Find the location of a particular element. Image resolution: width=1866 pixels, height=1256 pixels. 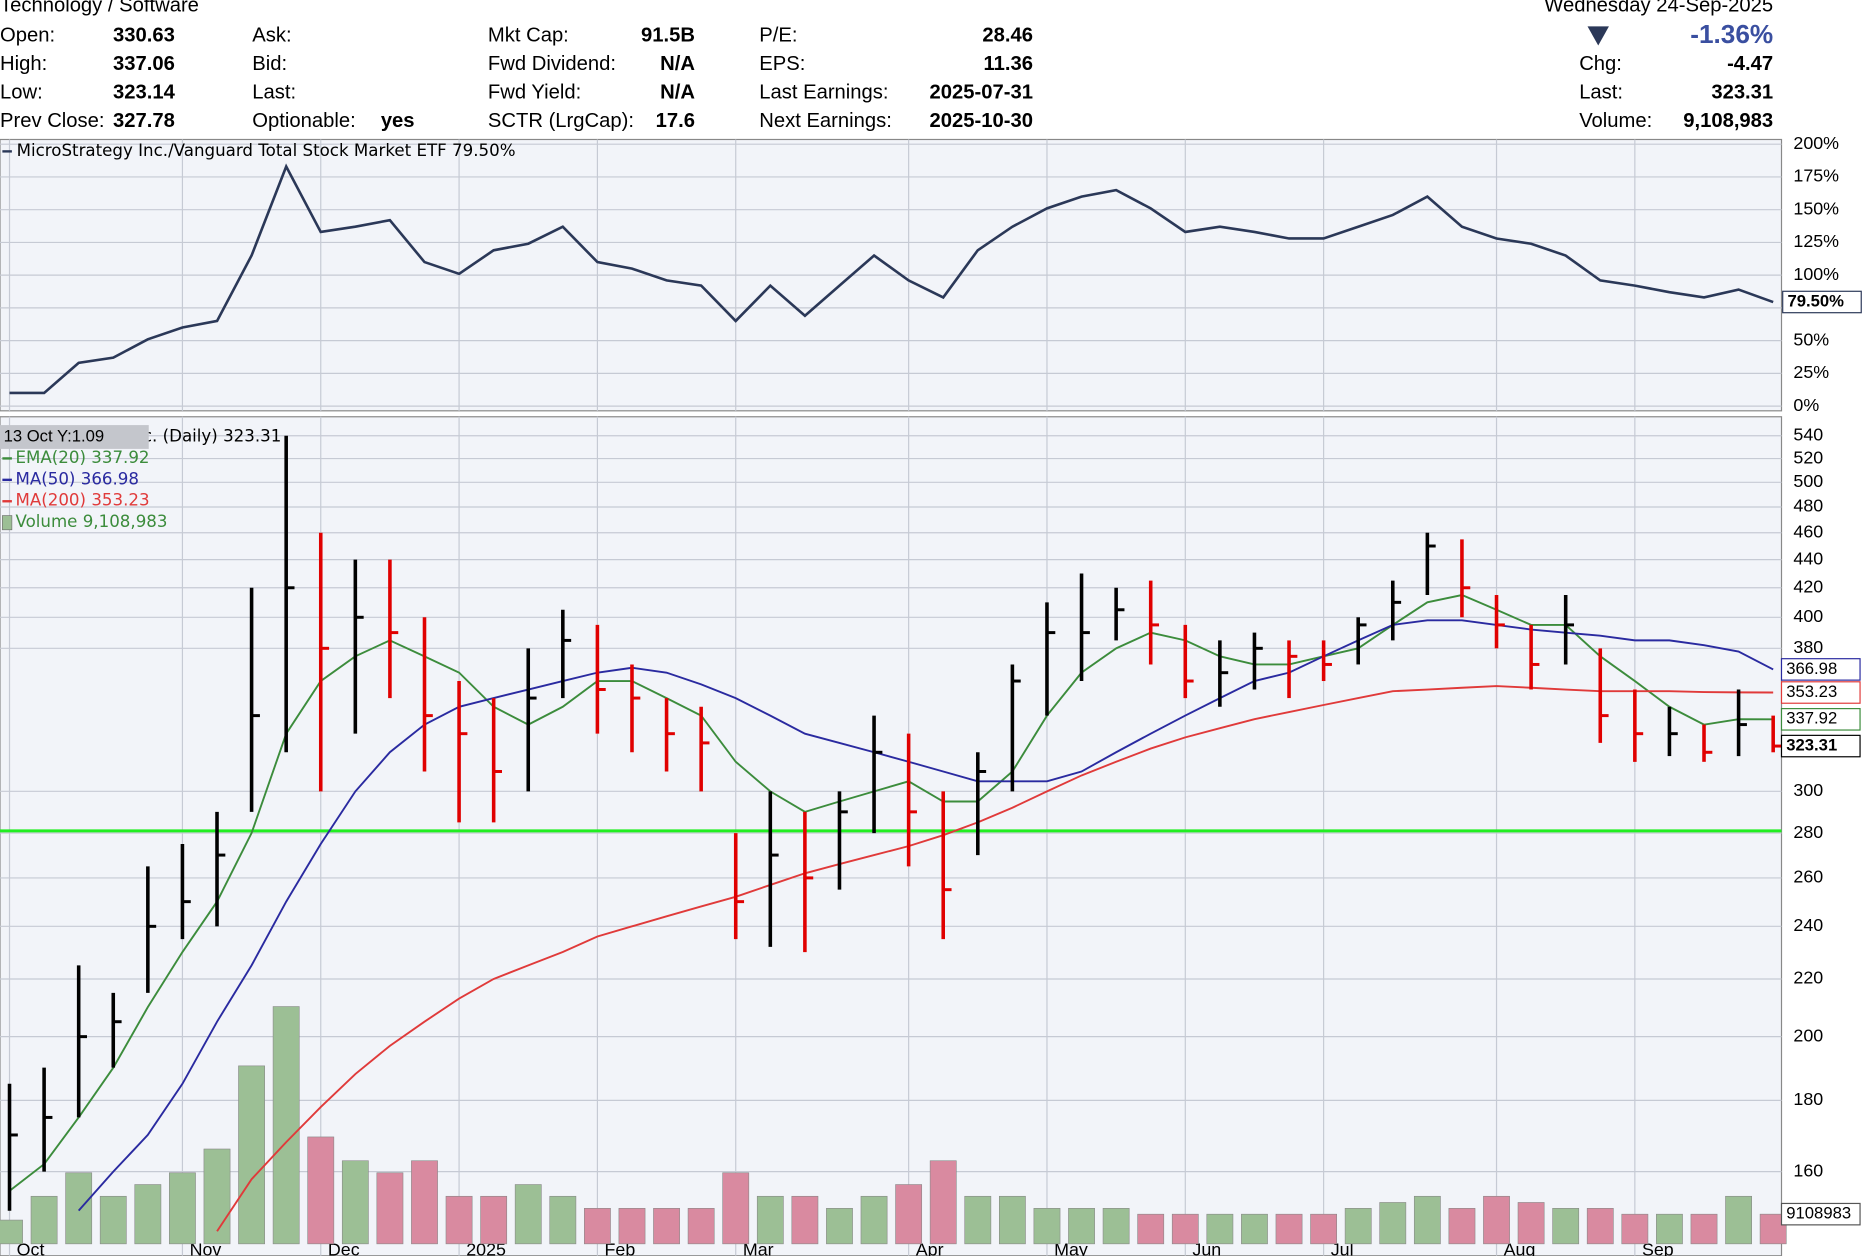

y-tick-label: 400 is located at coordinates (1808, 616).